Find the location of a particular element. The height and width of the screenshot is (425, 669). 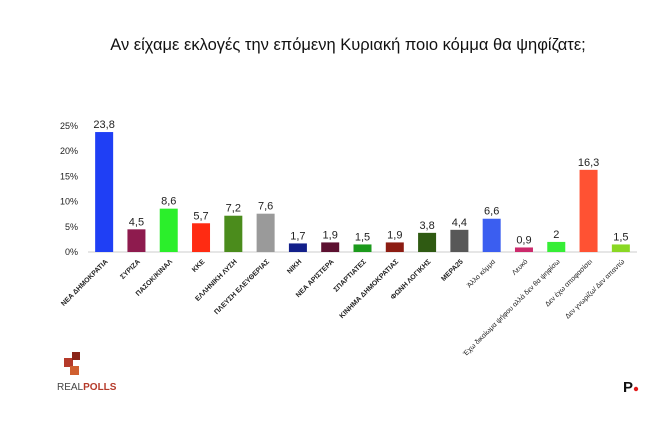

category-label: ΣΥΡΙΖΑ is located at coordinates (130, 269).